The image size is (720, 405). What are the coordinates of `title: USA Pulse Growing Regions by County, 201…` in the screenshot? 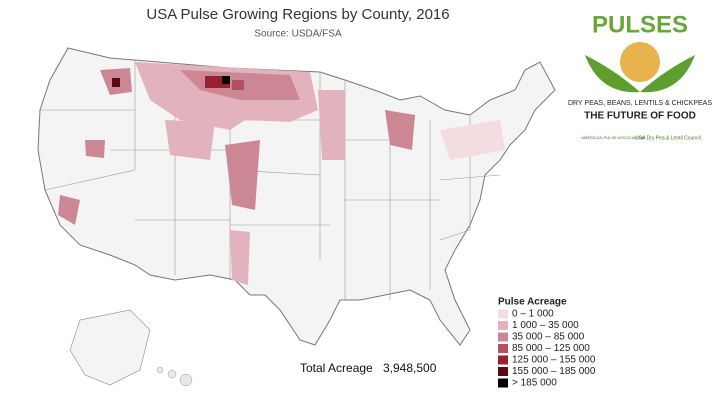 It's located at (297, 14).